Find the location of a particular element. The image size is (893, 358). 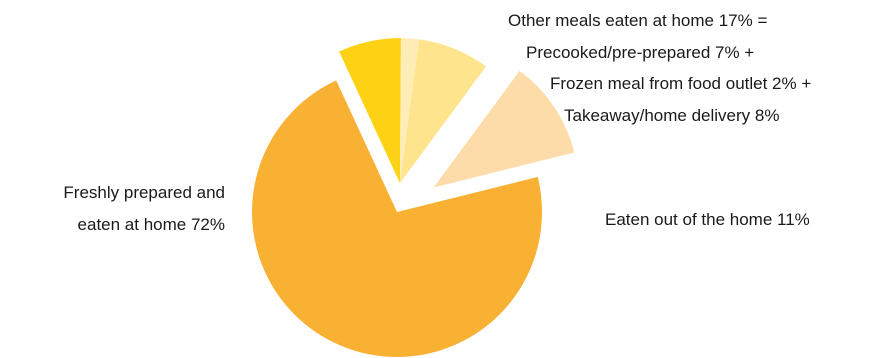

label-home-line1: Freshly prepared and is located at coordinates (144, 192).